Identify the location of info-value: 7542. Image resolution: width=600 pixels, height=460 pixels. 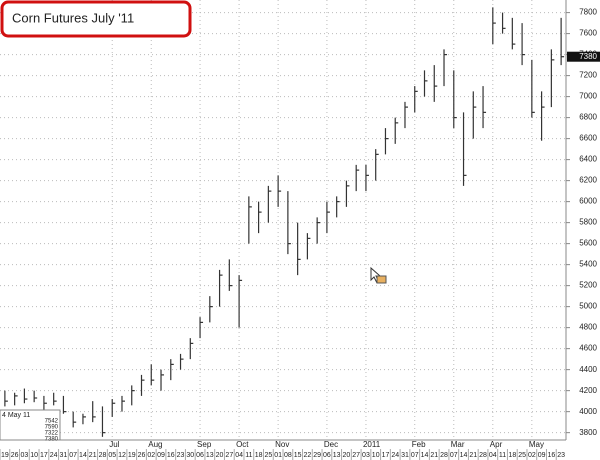
(52, 422).